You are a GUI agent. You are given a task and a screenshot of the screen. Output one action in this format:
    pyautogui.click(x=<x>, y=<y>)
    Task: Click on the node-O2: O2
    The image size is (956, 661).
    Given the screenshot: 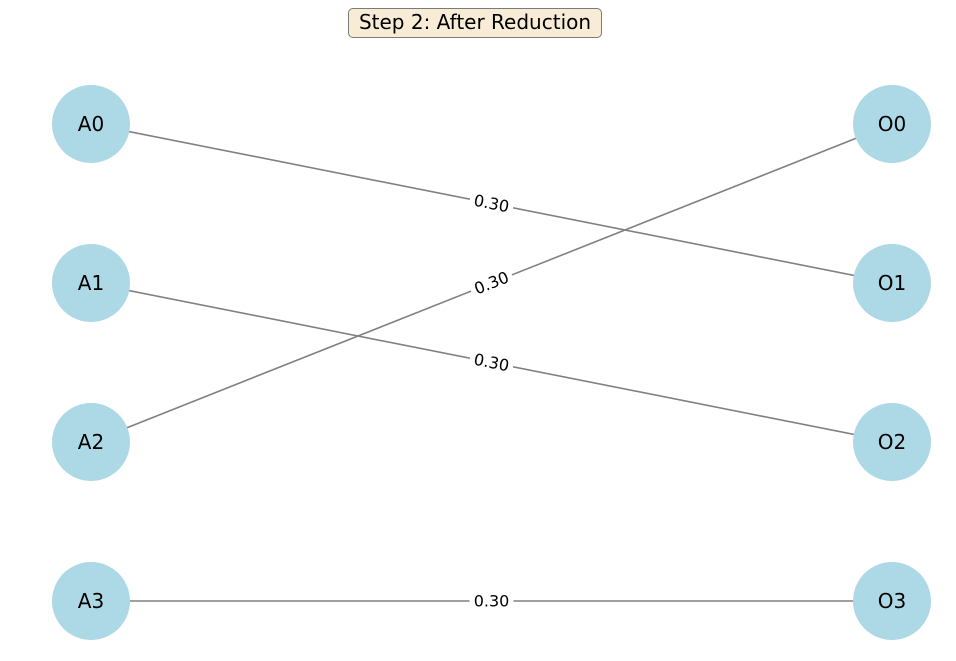 What is the action you would take?
    pyautogui.click(x=892, y=442)
    